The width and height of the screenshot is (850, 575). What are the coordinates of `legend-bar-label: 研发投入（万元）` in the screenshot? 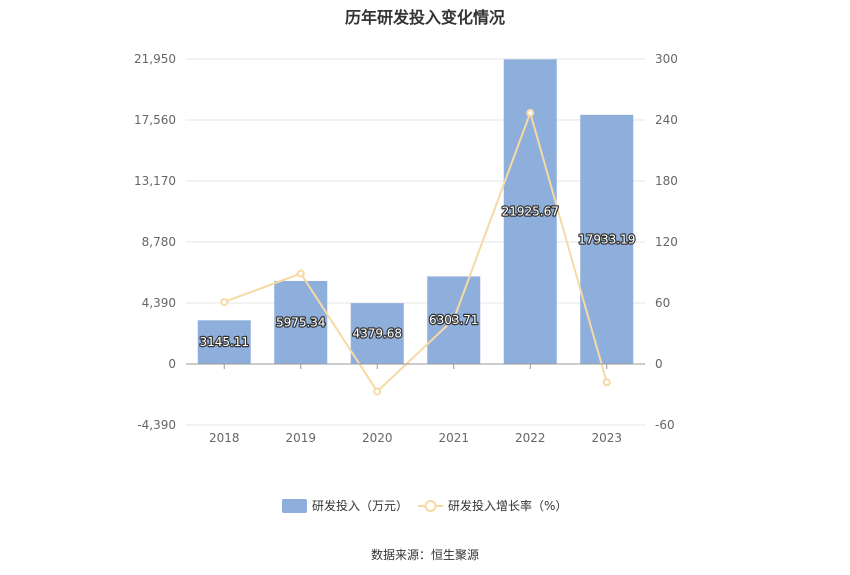 It's located at (360, 505).